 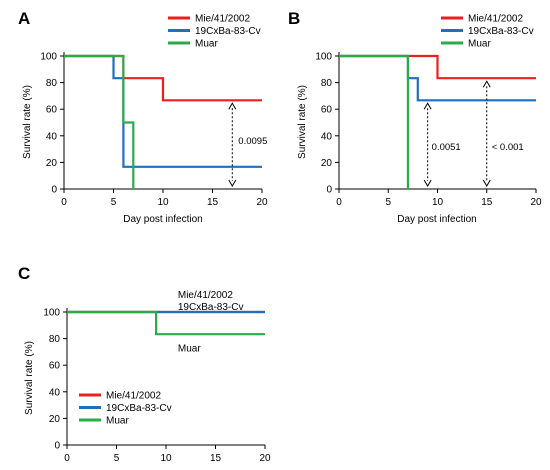 What do you see at coordinates (211, 307) in the screenshot?
I see `line-label: 19CxBa-83-Cv` at bounding box center [211, 307].